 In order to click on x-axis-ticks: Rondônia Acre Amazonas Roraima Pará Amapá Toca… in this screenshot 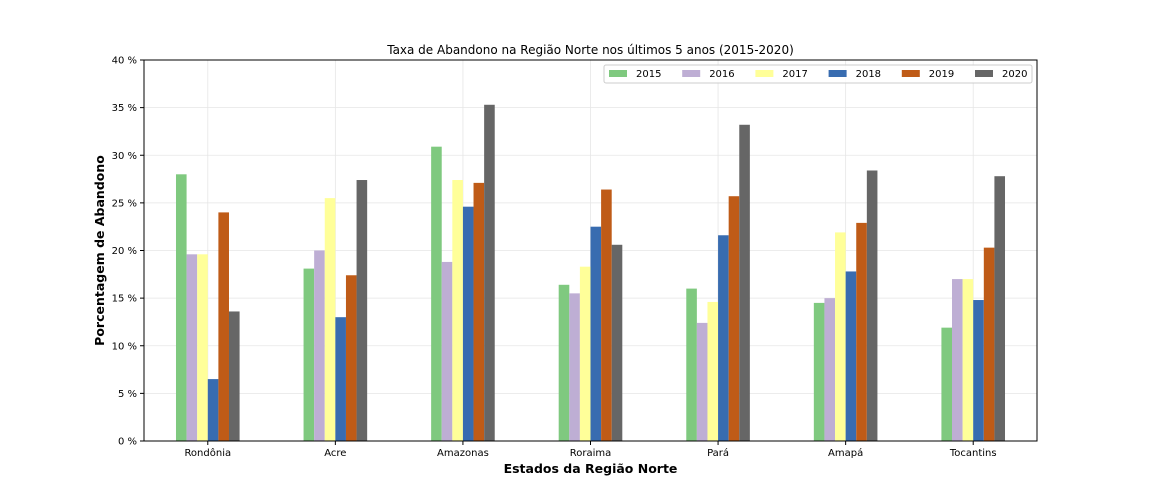, I will do `click(590, 450)`.